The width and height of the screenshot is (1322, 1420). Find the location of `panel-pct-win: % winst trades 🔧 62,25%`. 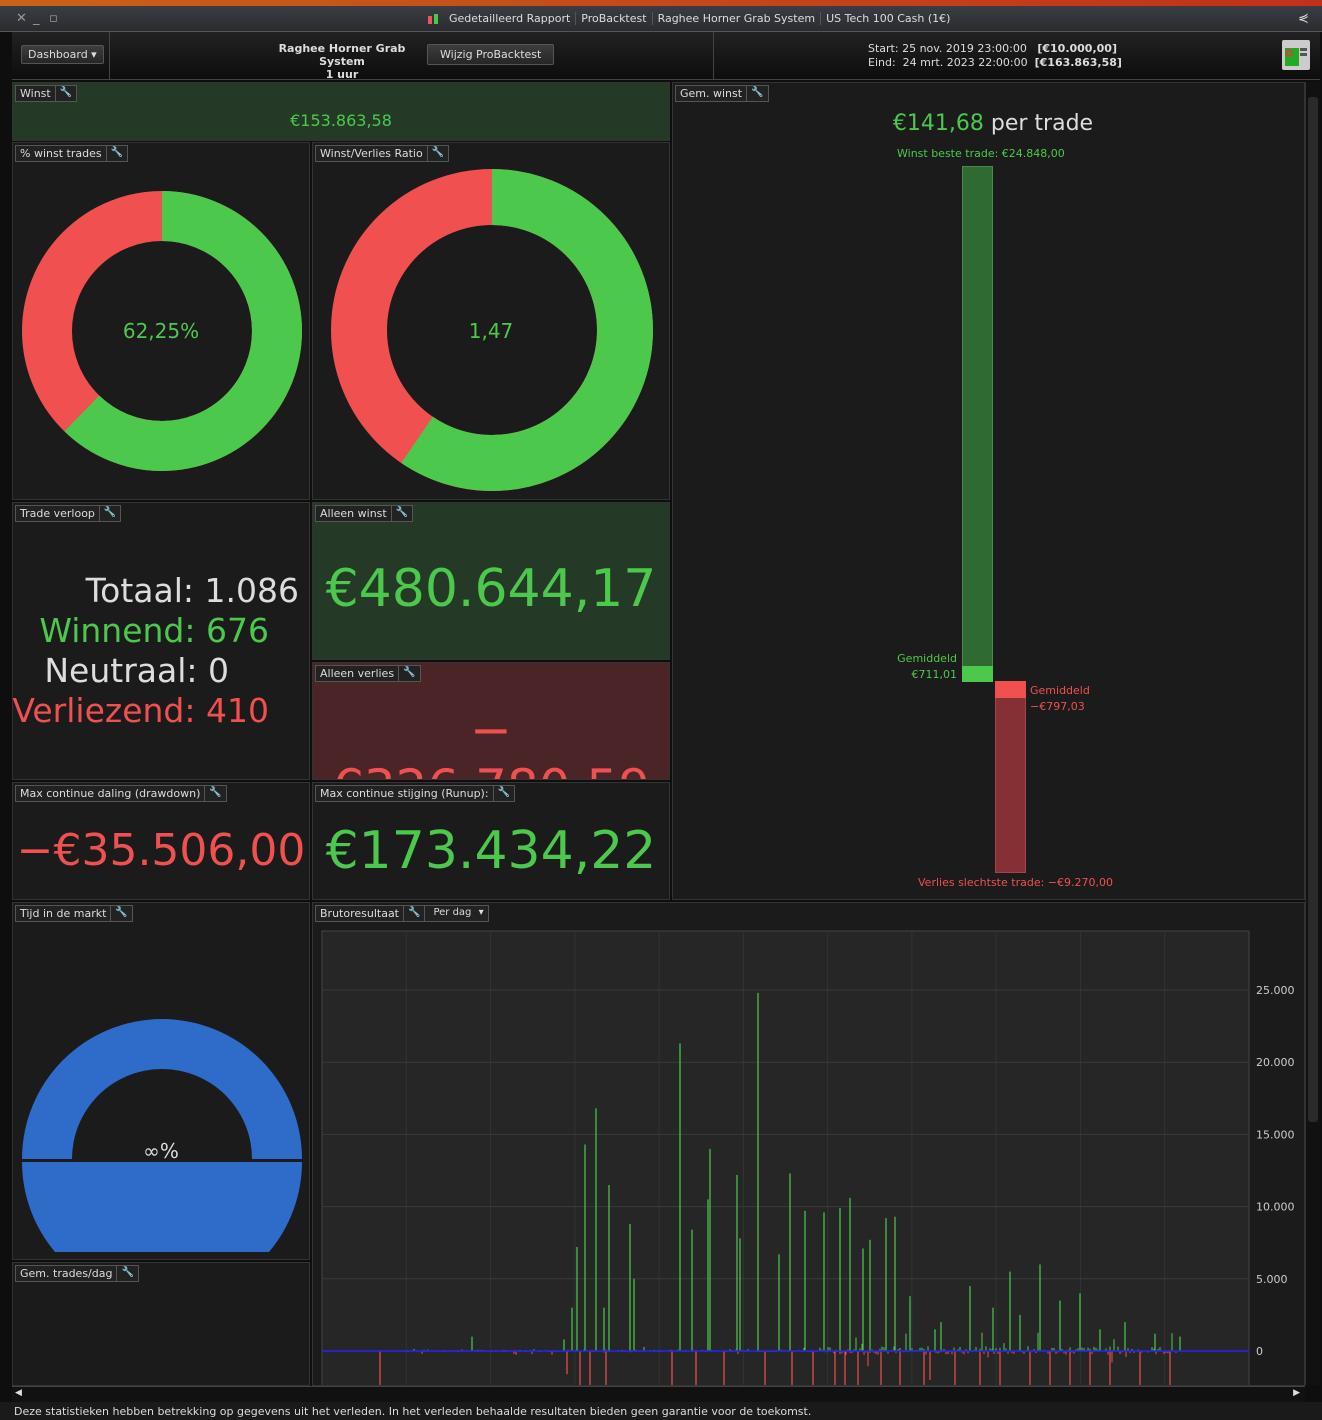

panel-pct-win: % winst trades 🔧 62,25% is located at coordinates (161, 321).